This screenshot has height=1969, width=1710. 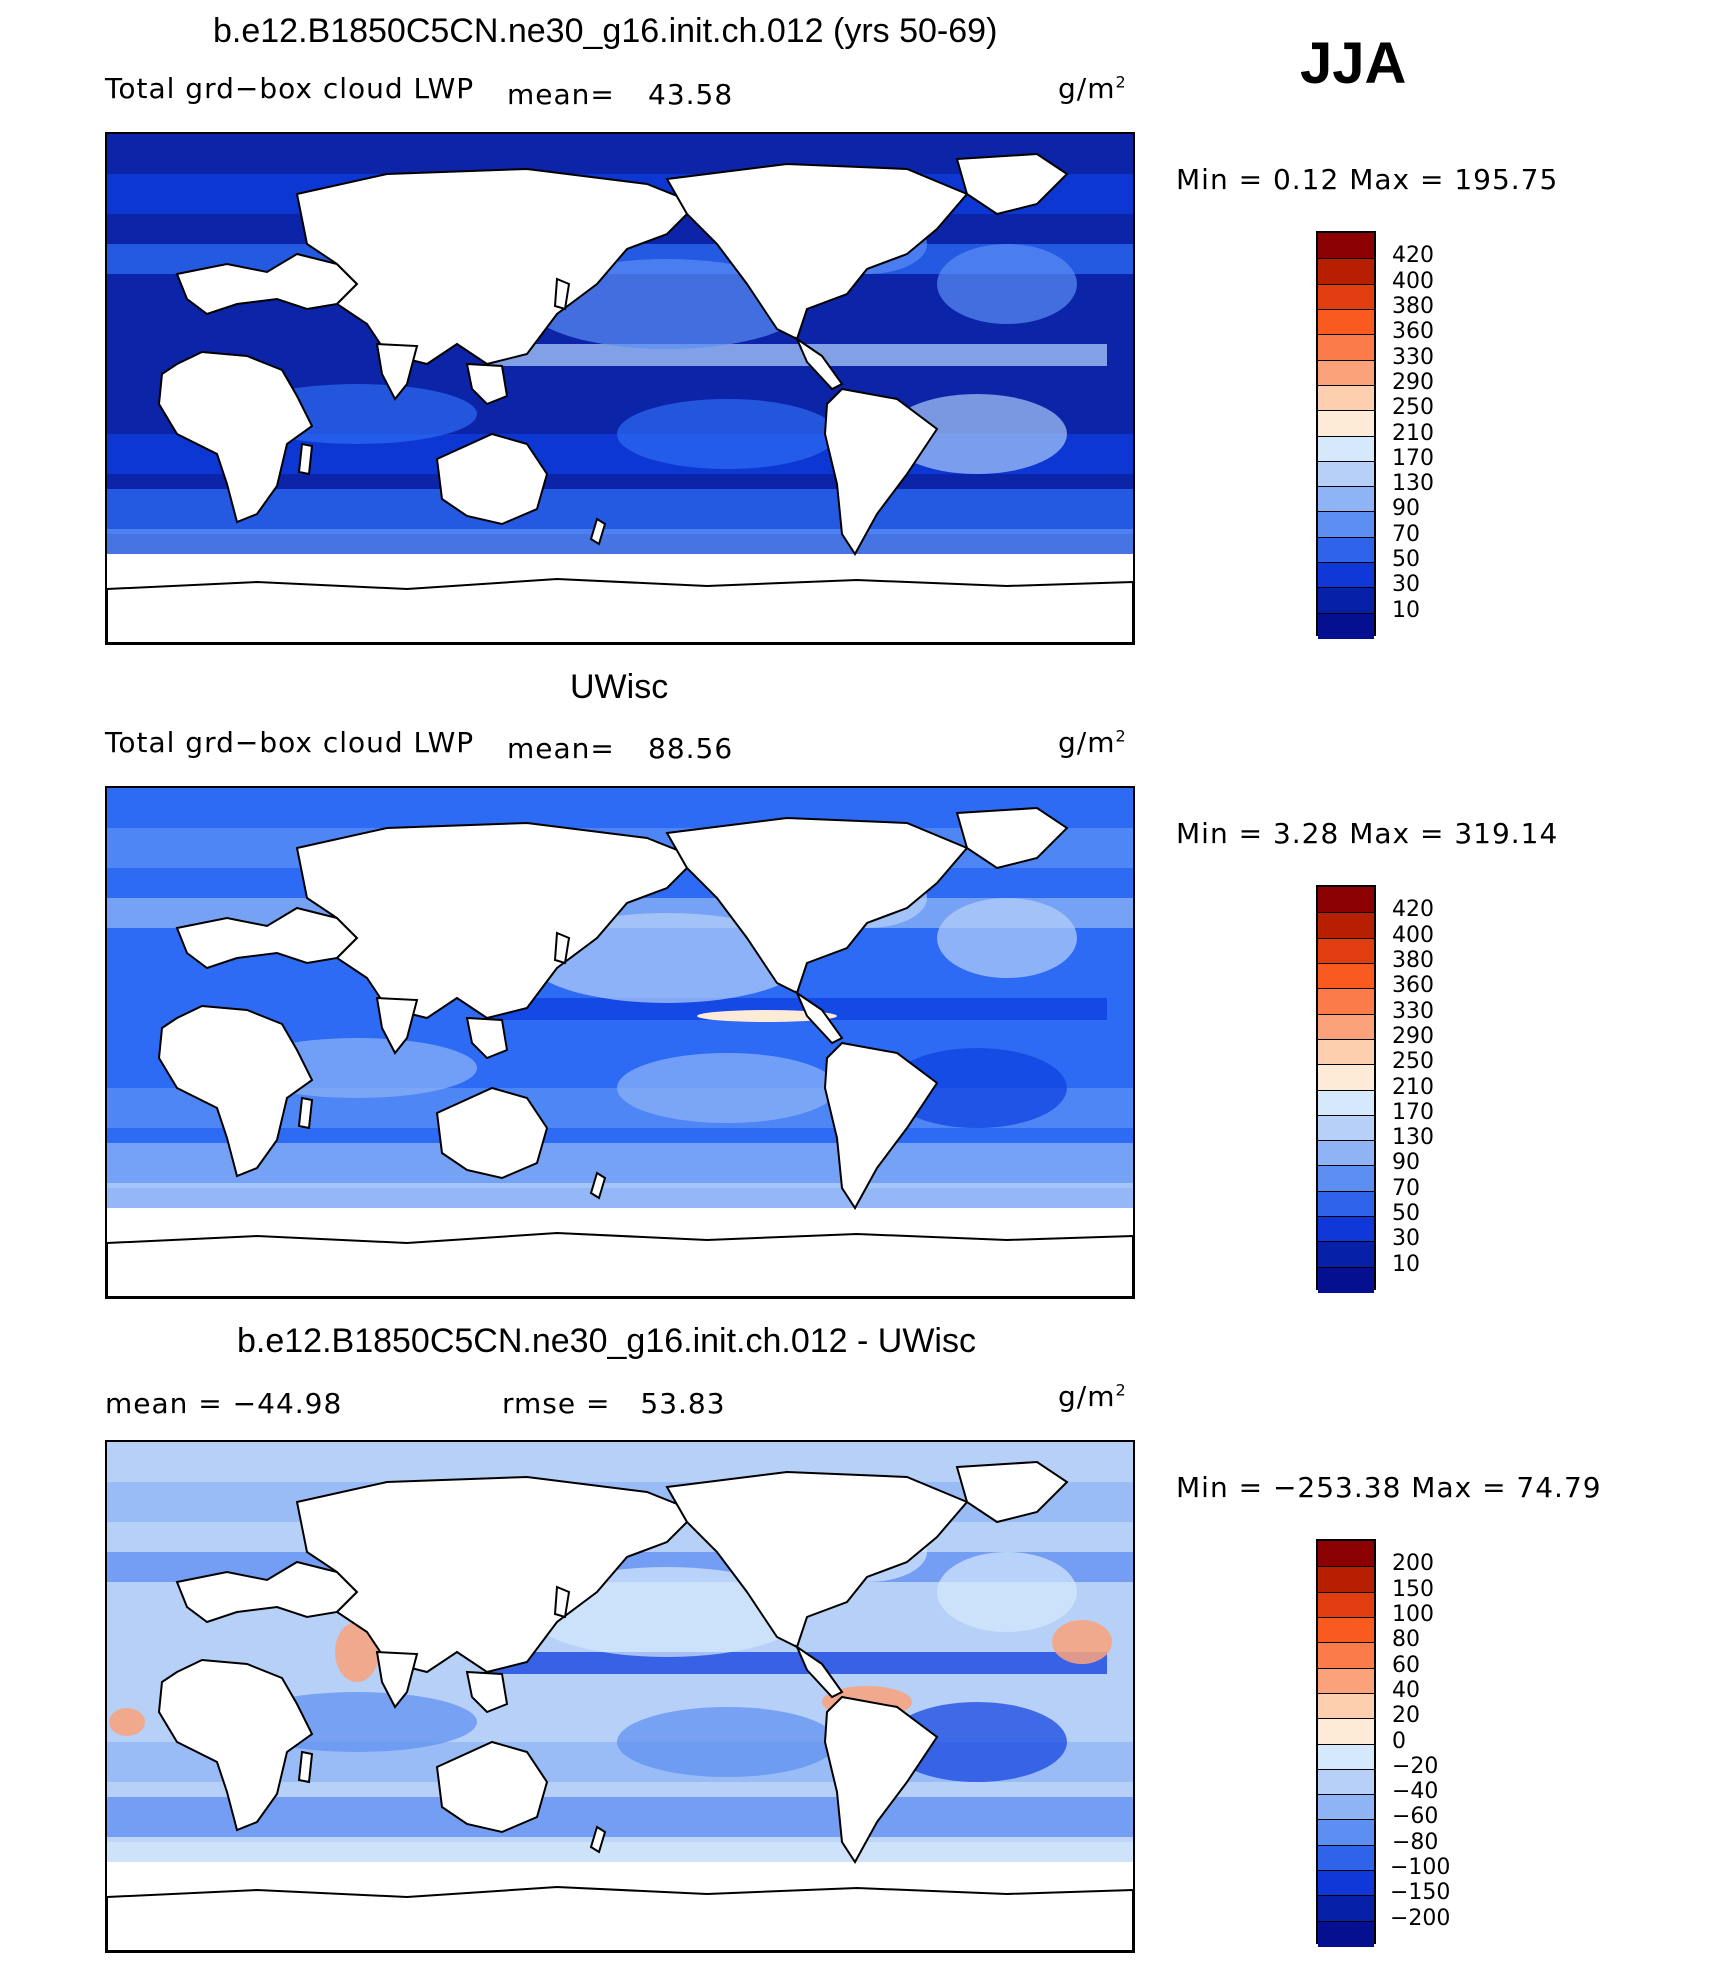 I want to click on panel-2-mean-value: 88.56, so click(x=691, y=748).